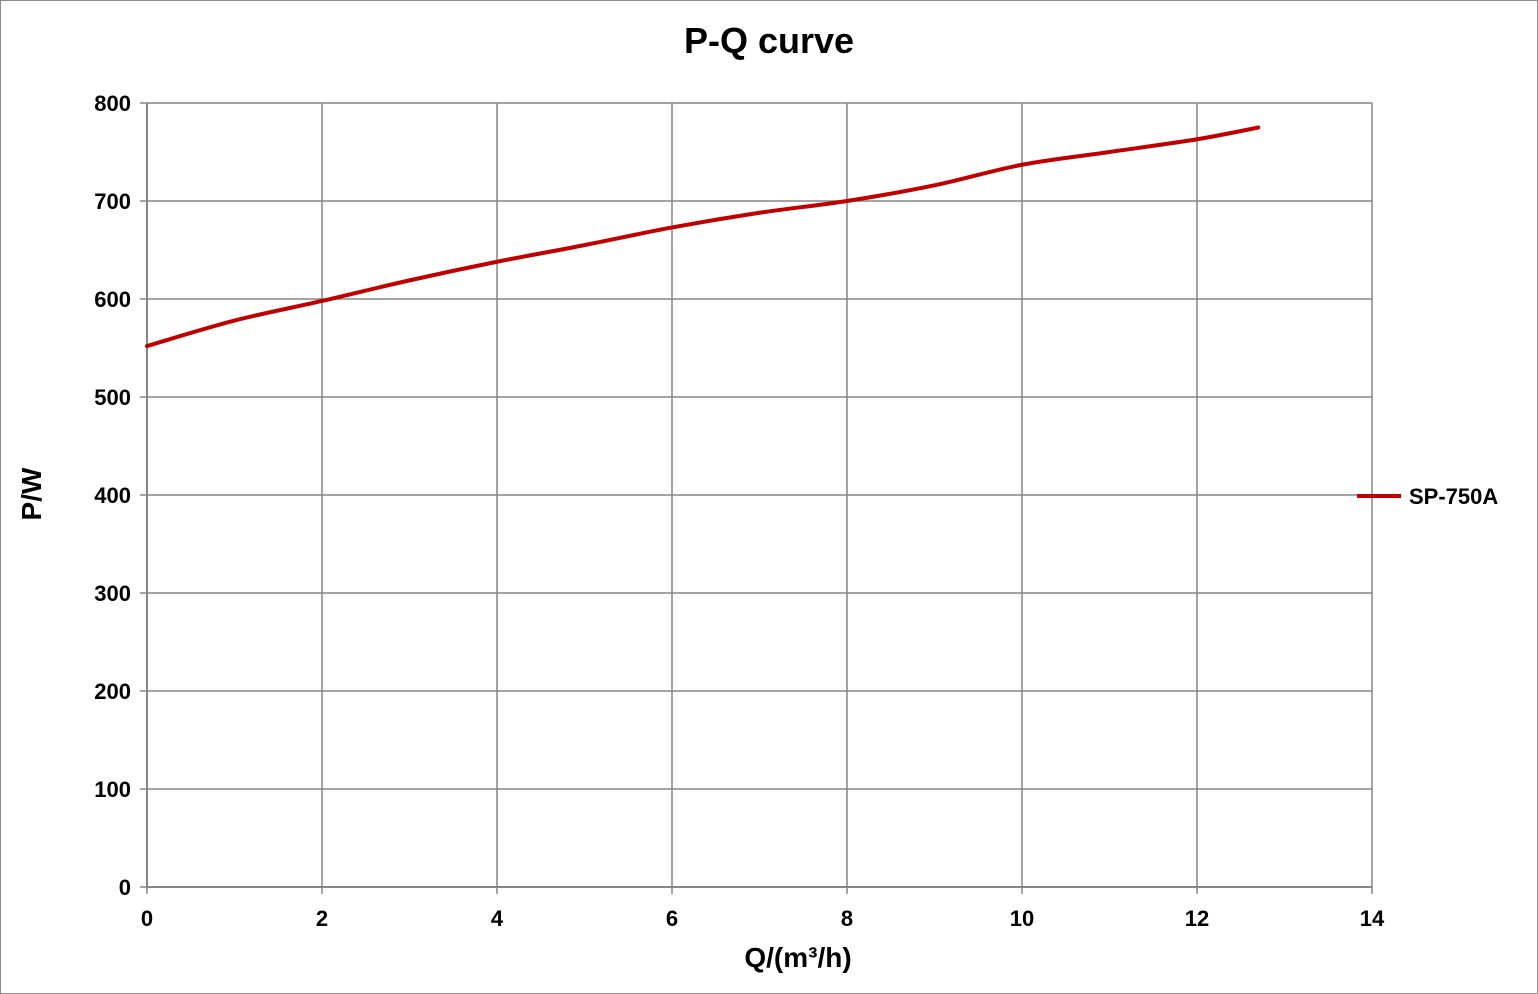  What do you see at coordinates (112, 201) in the screenshot?
I see `y-tick-label: 700` at bounding box center [112, 201].